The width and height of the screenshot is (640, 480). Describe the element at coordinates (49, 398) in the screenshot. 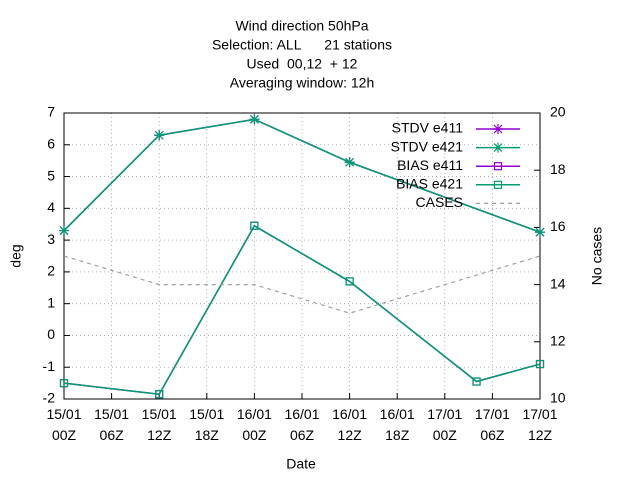

I see `y-tick-label: -2` at that location.